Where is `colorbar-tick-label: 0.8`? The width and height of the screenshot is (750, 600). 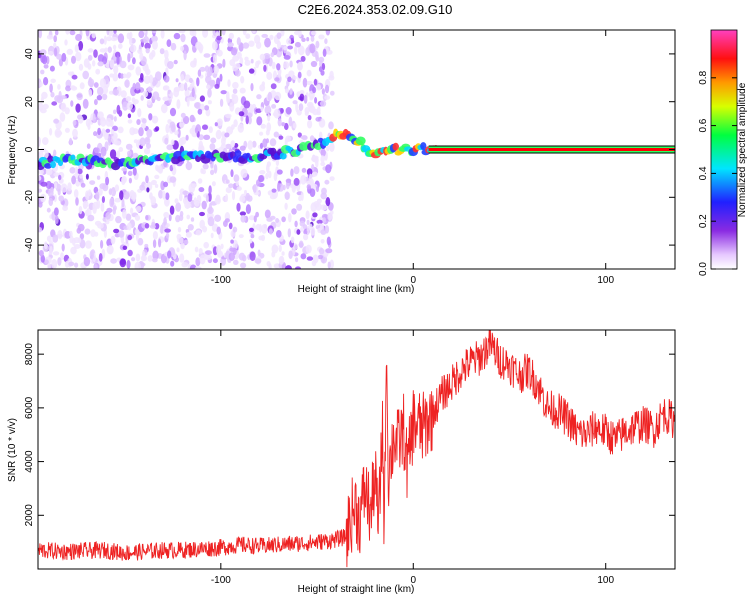
colorbar-tick-label: 0.8 is located at coordinates (703, 77).